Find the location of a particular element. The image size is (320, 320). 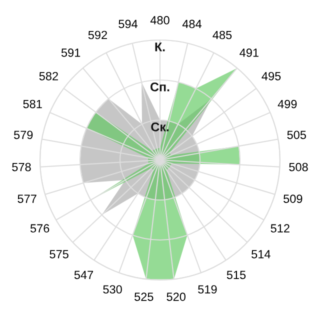

spoke-label: 581 is located at coordinates (32, 104).